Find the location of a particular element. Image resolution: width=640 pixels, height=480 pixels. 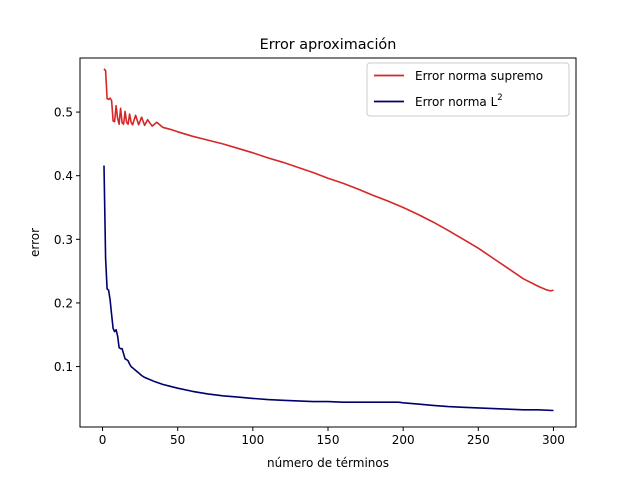

x-tick-label: 200 is located at coordinates (403, 440).